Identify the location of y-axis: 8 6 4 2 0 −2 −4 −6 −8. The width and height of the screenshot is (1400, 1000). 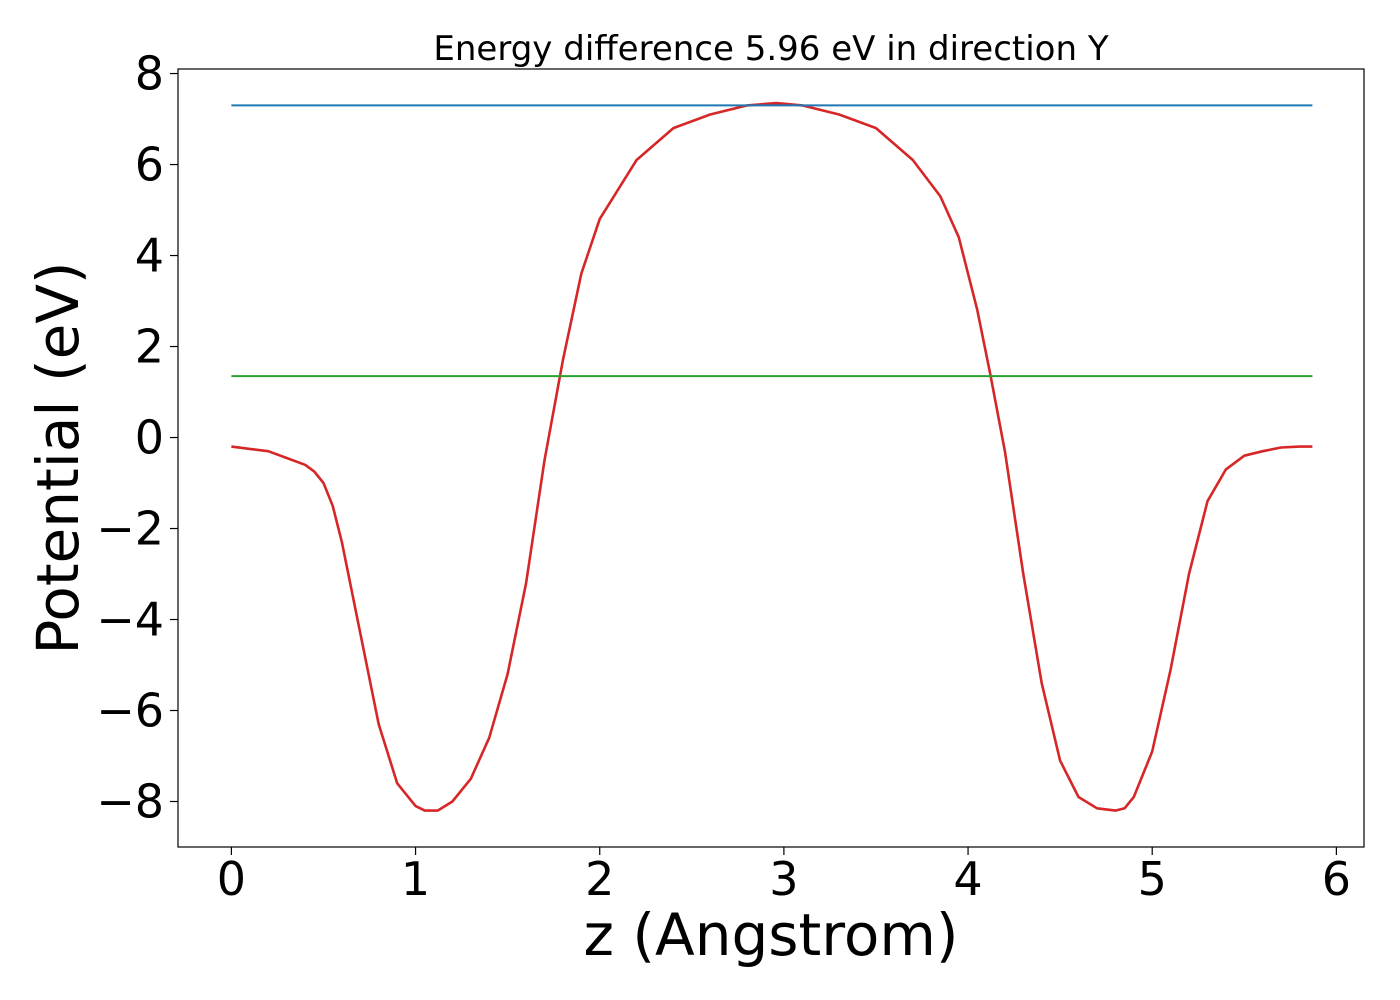
(137, 438).